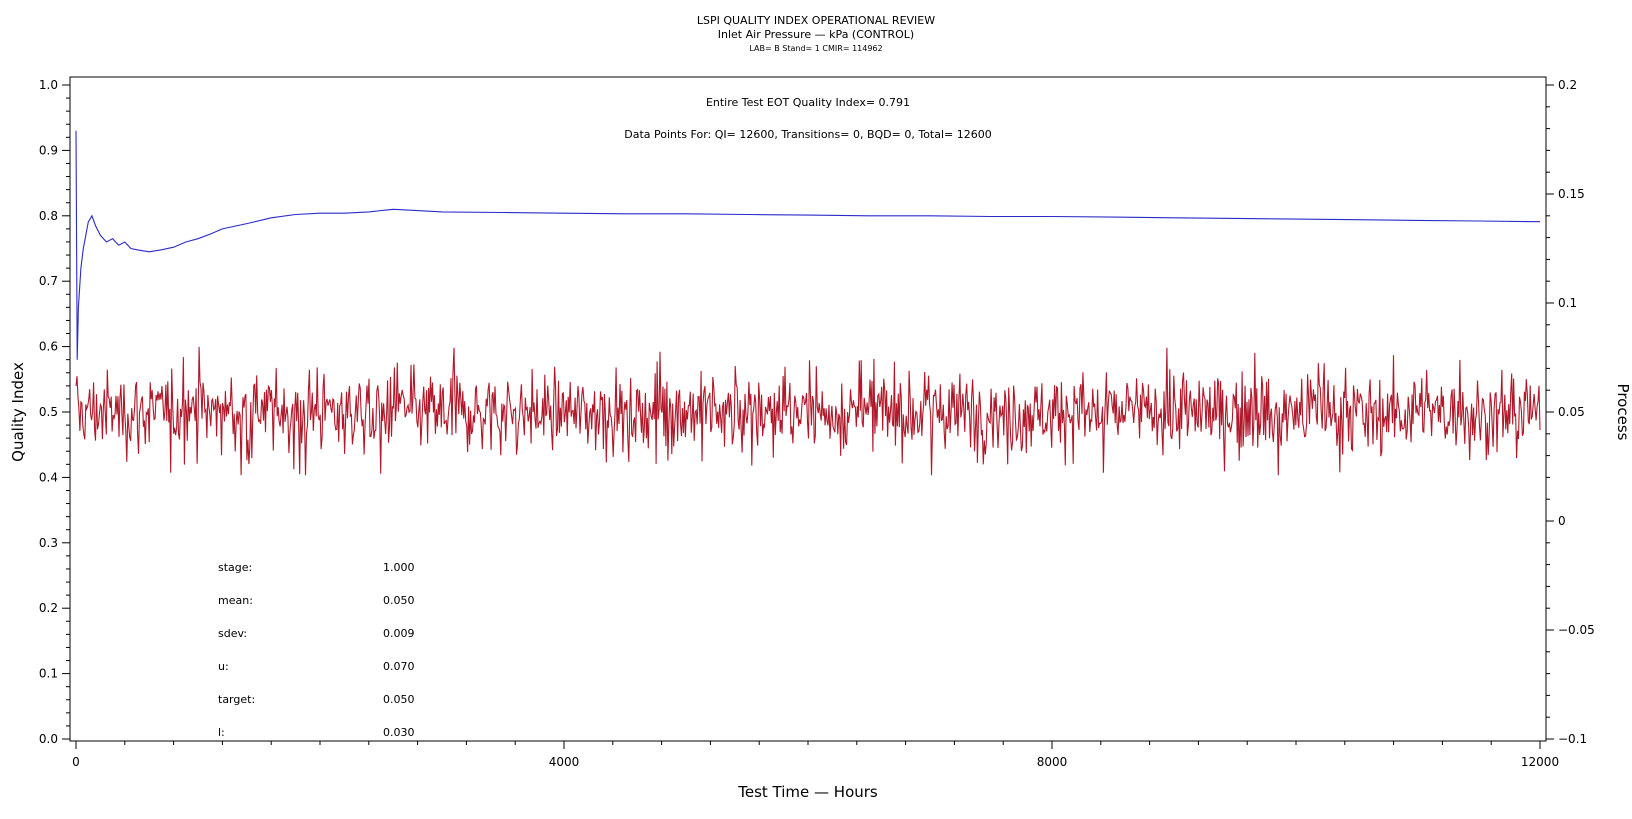  I want to click on y-left-tick-label: 0.4, so click(48, 477).